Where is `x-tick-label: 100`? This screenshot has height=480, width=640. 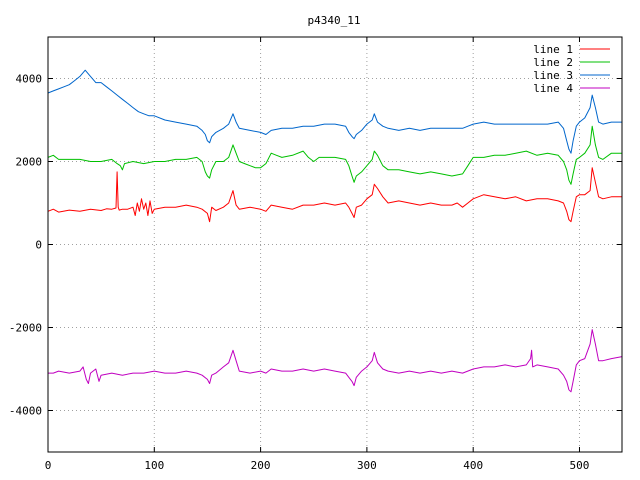
x-tick-label: 100 is located at coordinates (154, 465).